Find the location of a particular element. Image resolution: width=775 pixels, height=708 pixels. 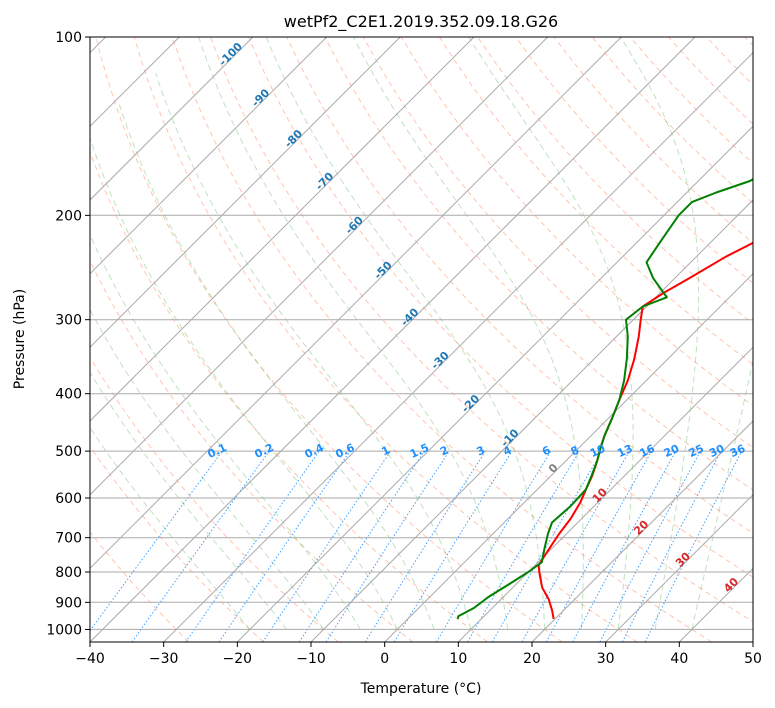

y-tick-label: 300 is located at coordinates (68, 321).